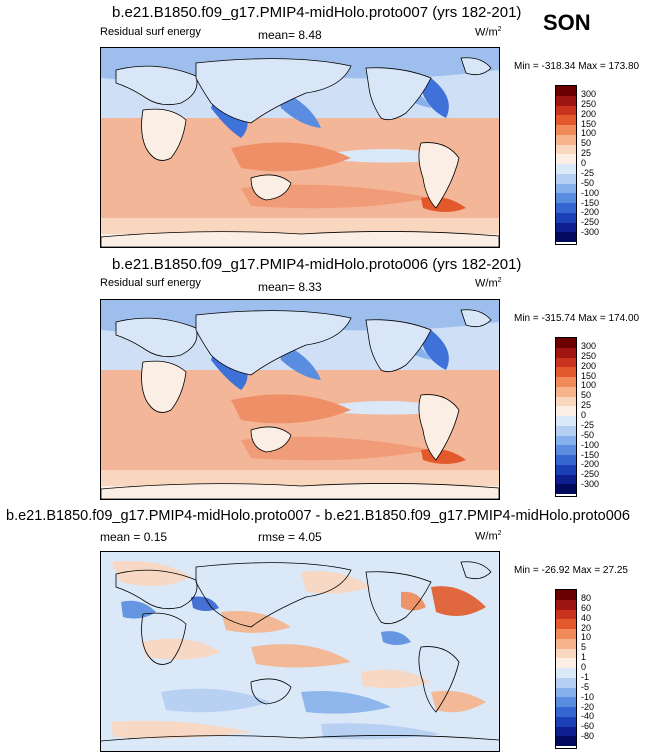  What do you see at coordinates (488, 536) in the screenshot?
I see `panel3-units: W/m2` at bounding box center [488, 536].